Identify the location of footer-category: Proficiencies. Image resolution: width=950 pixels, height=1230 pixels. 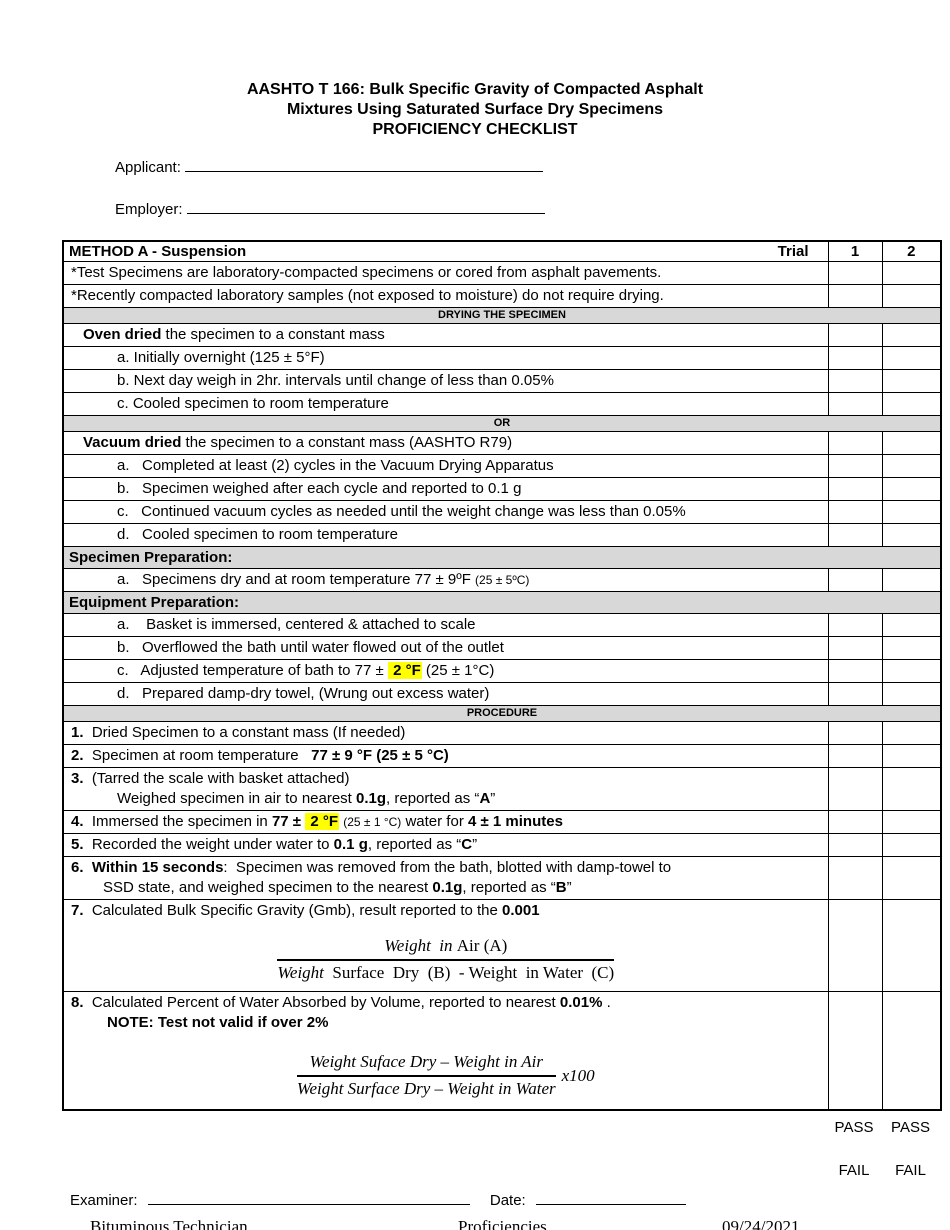
(502, 1223).